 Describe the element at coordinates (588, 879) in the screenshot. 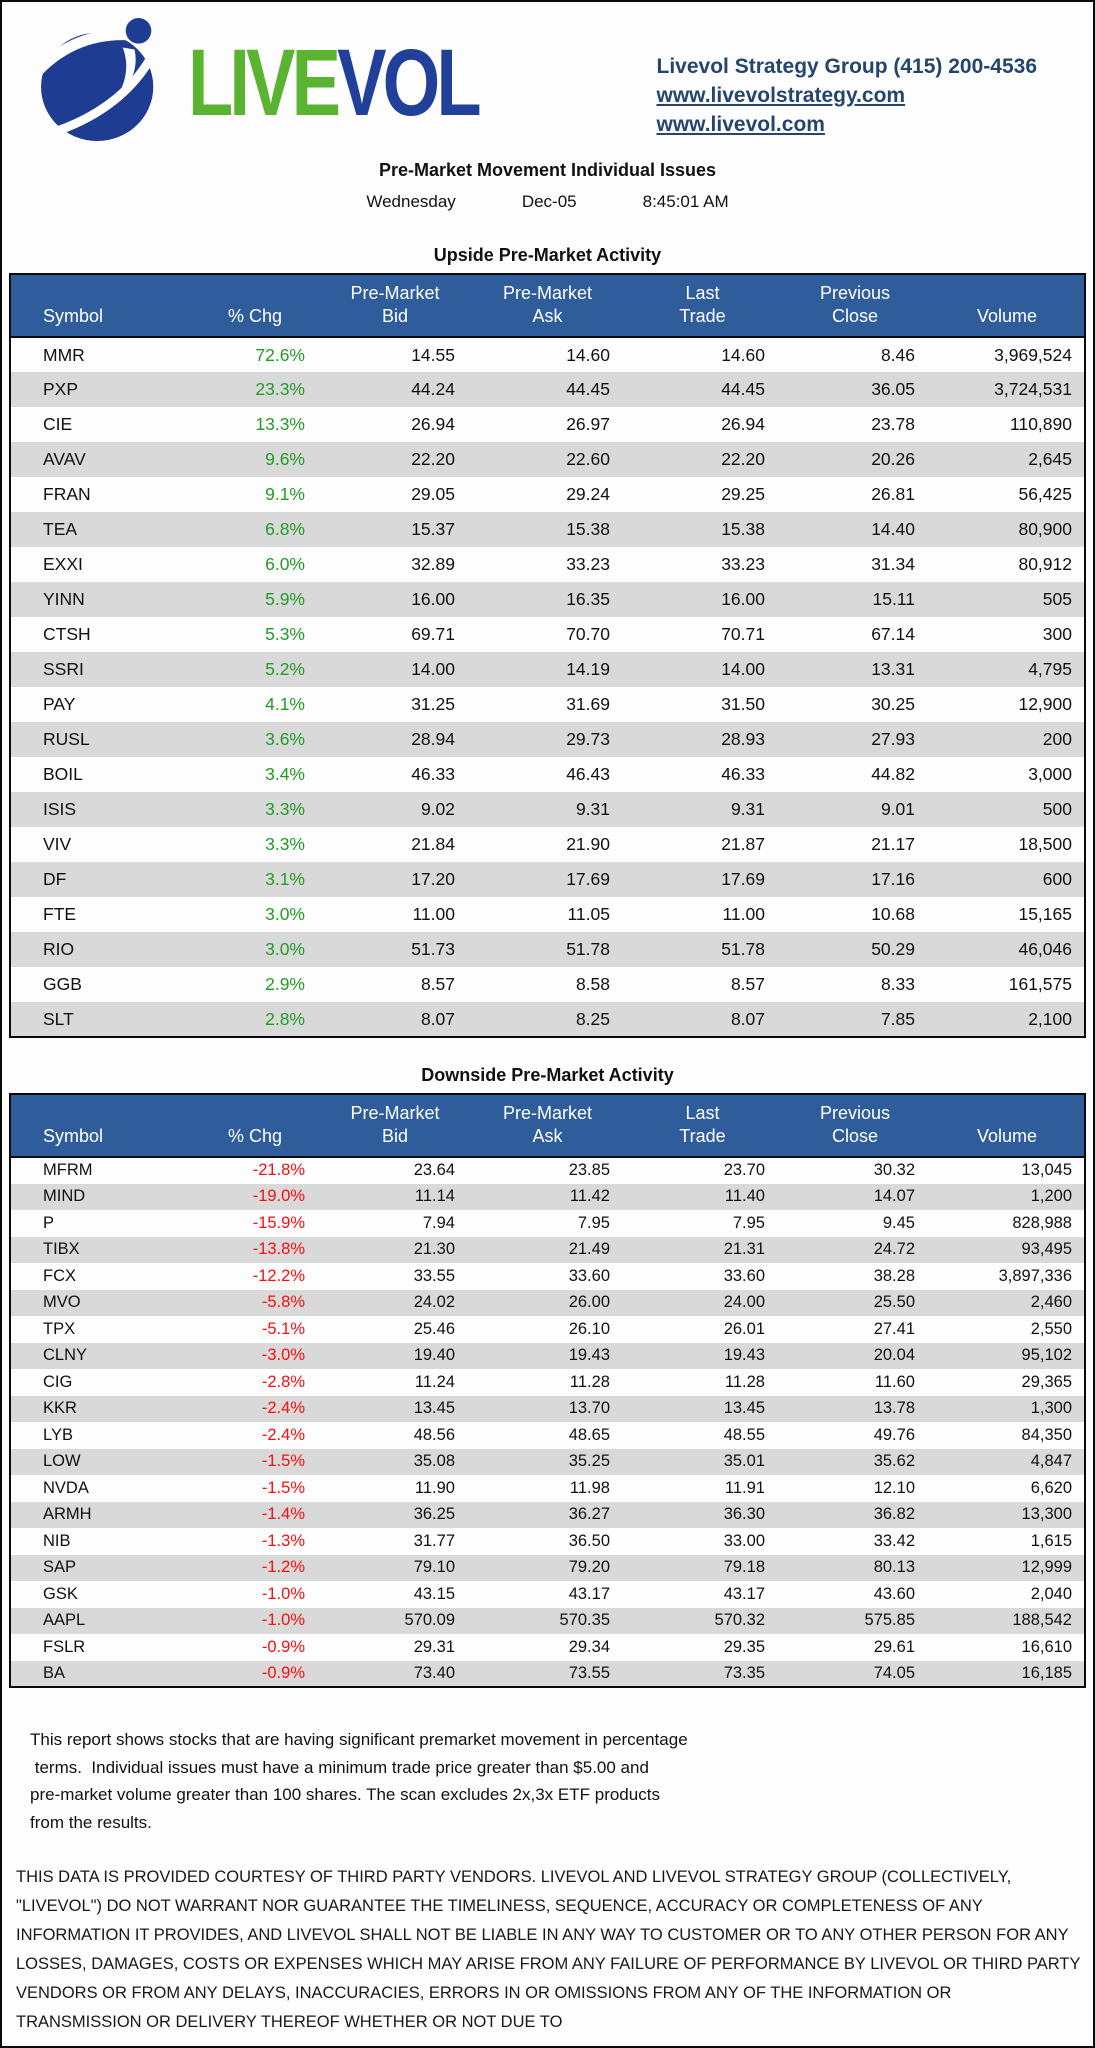

I see `pre-market-ask-cell: 17.69` at that location.